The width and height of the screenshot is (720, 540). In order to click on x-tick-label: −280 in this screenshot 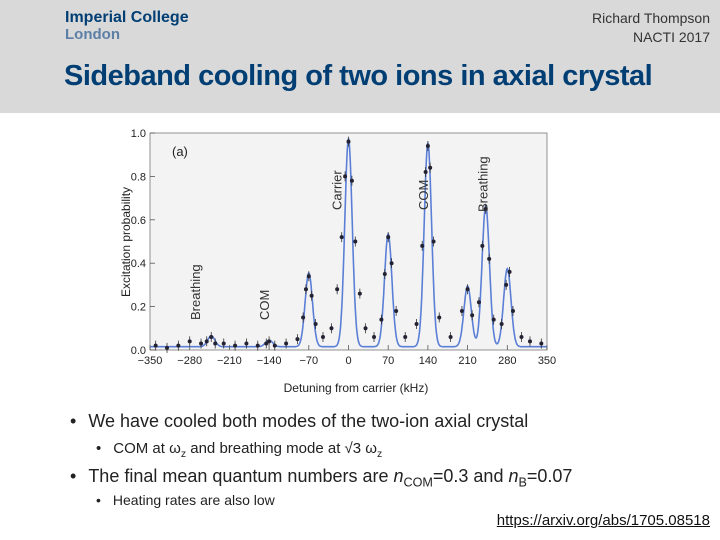, I will do `click(189, 361)`.